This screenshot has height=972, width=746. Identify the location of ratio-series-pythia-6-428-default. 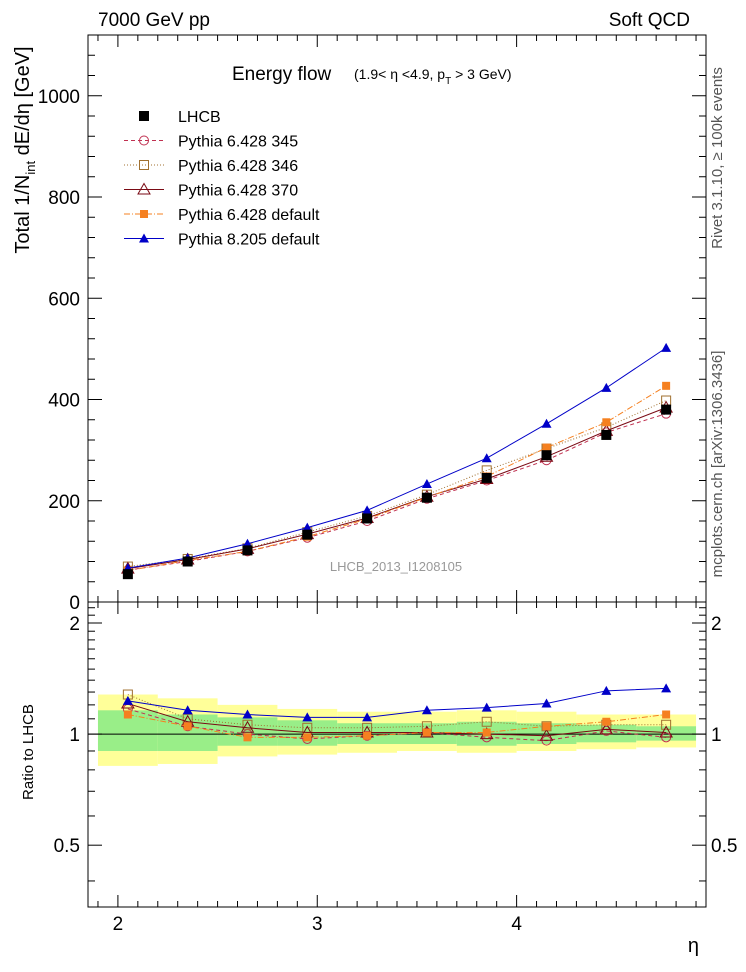
(397, 726).